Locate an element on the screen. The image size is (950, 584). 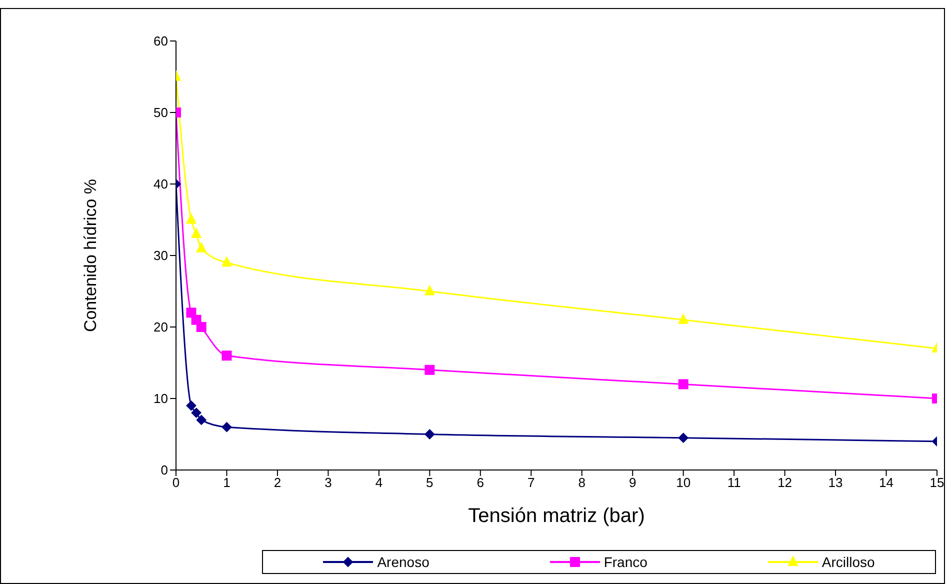
legend-label: Franco is located at coordinates (626, 562).